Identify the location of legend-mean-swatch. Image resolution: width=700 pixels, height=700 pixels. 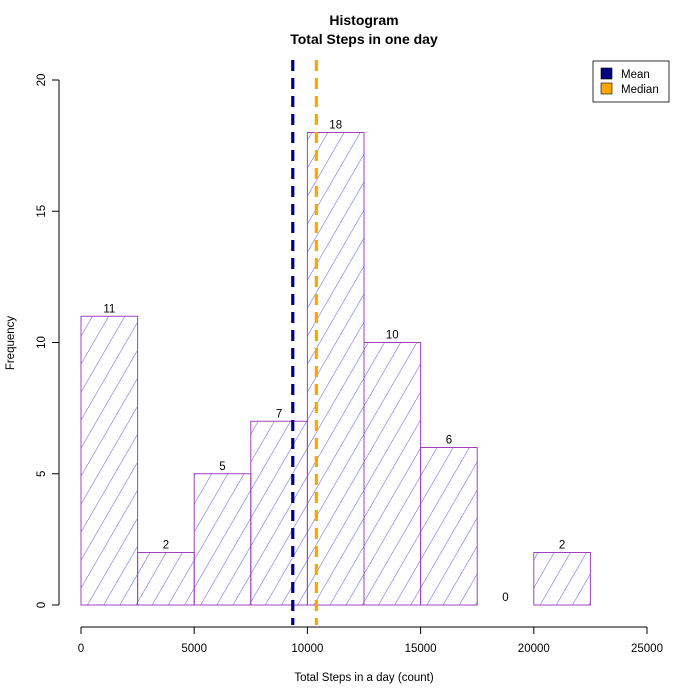
(606, 73).